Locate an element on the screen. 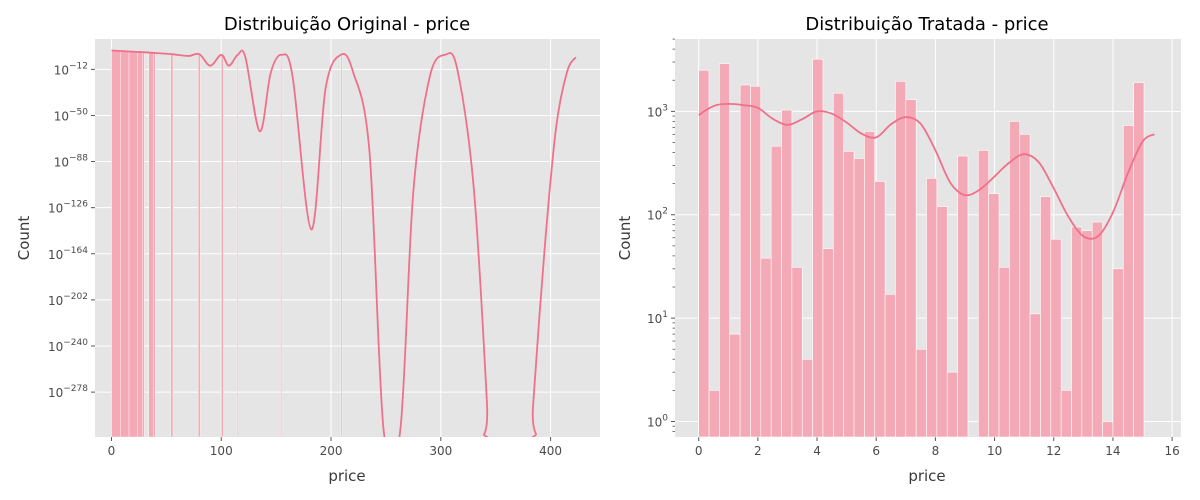 The image size is (1200, 500). y-tick-label: 10⁰ is located at coordinates (657, 421).